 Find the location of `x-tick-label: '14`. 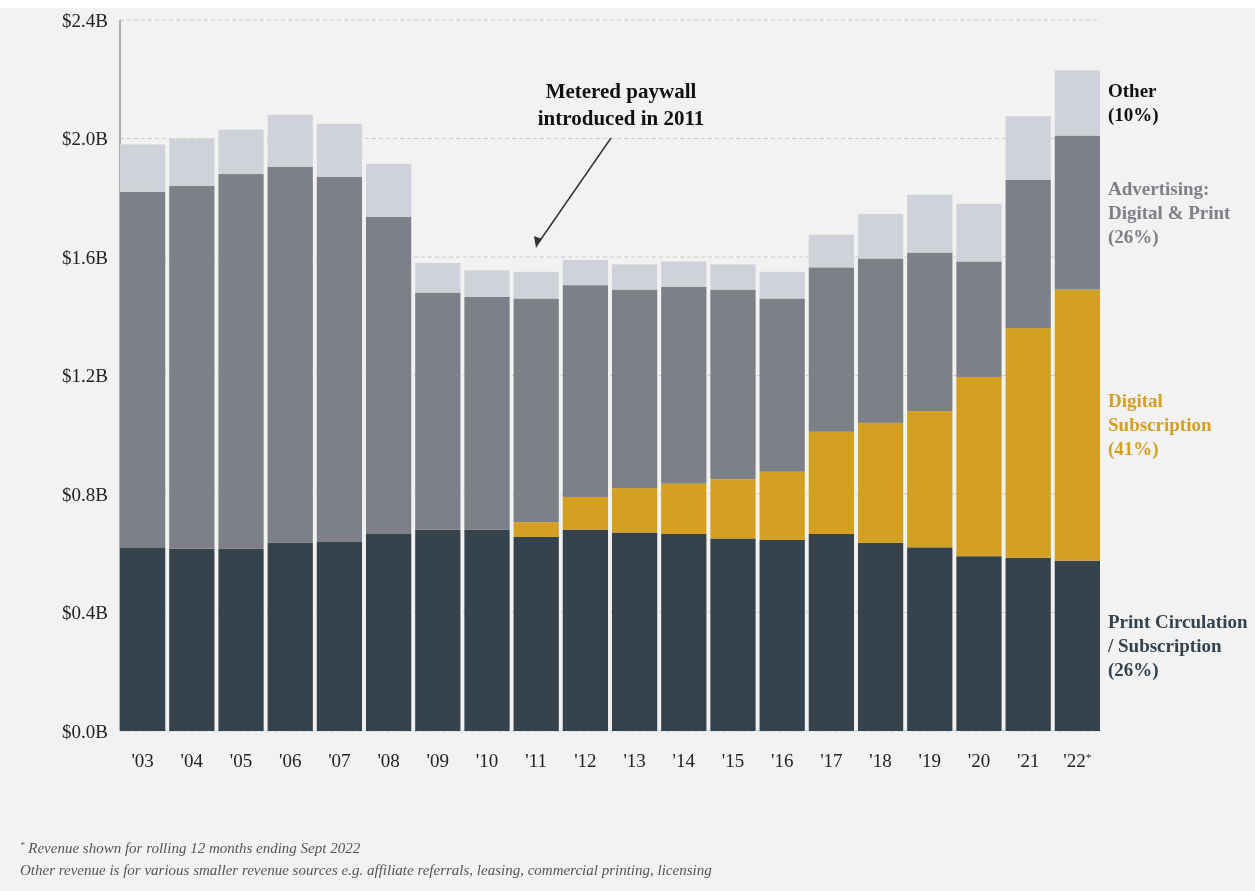

x-tick-label: '14 is located at coordinates (684, 760).